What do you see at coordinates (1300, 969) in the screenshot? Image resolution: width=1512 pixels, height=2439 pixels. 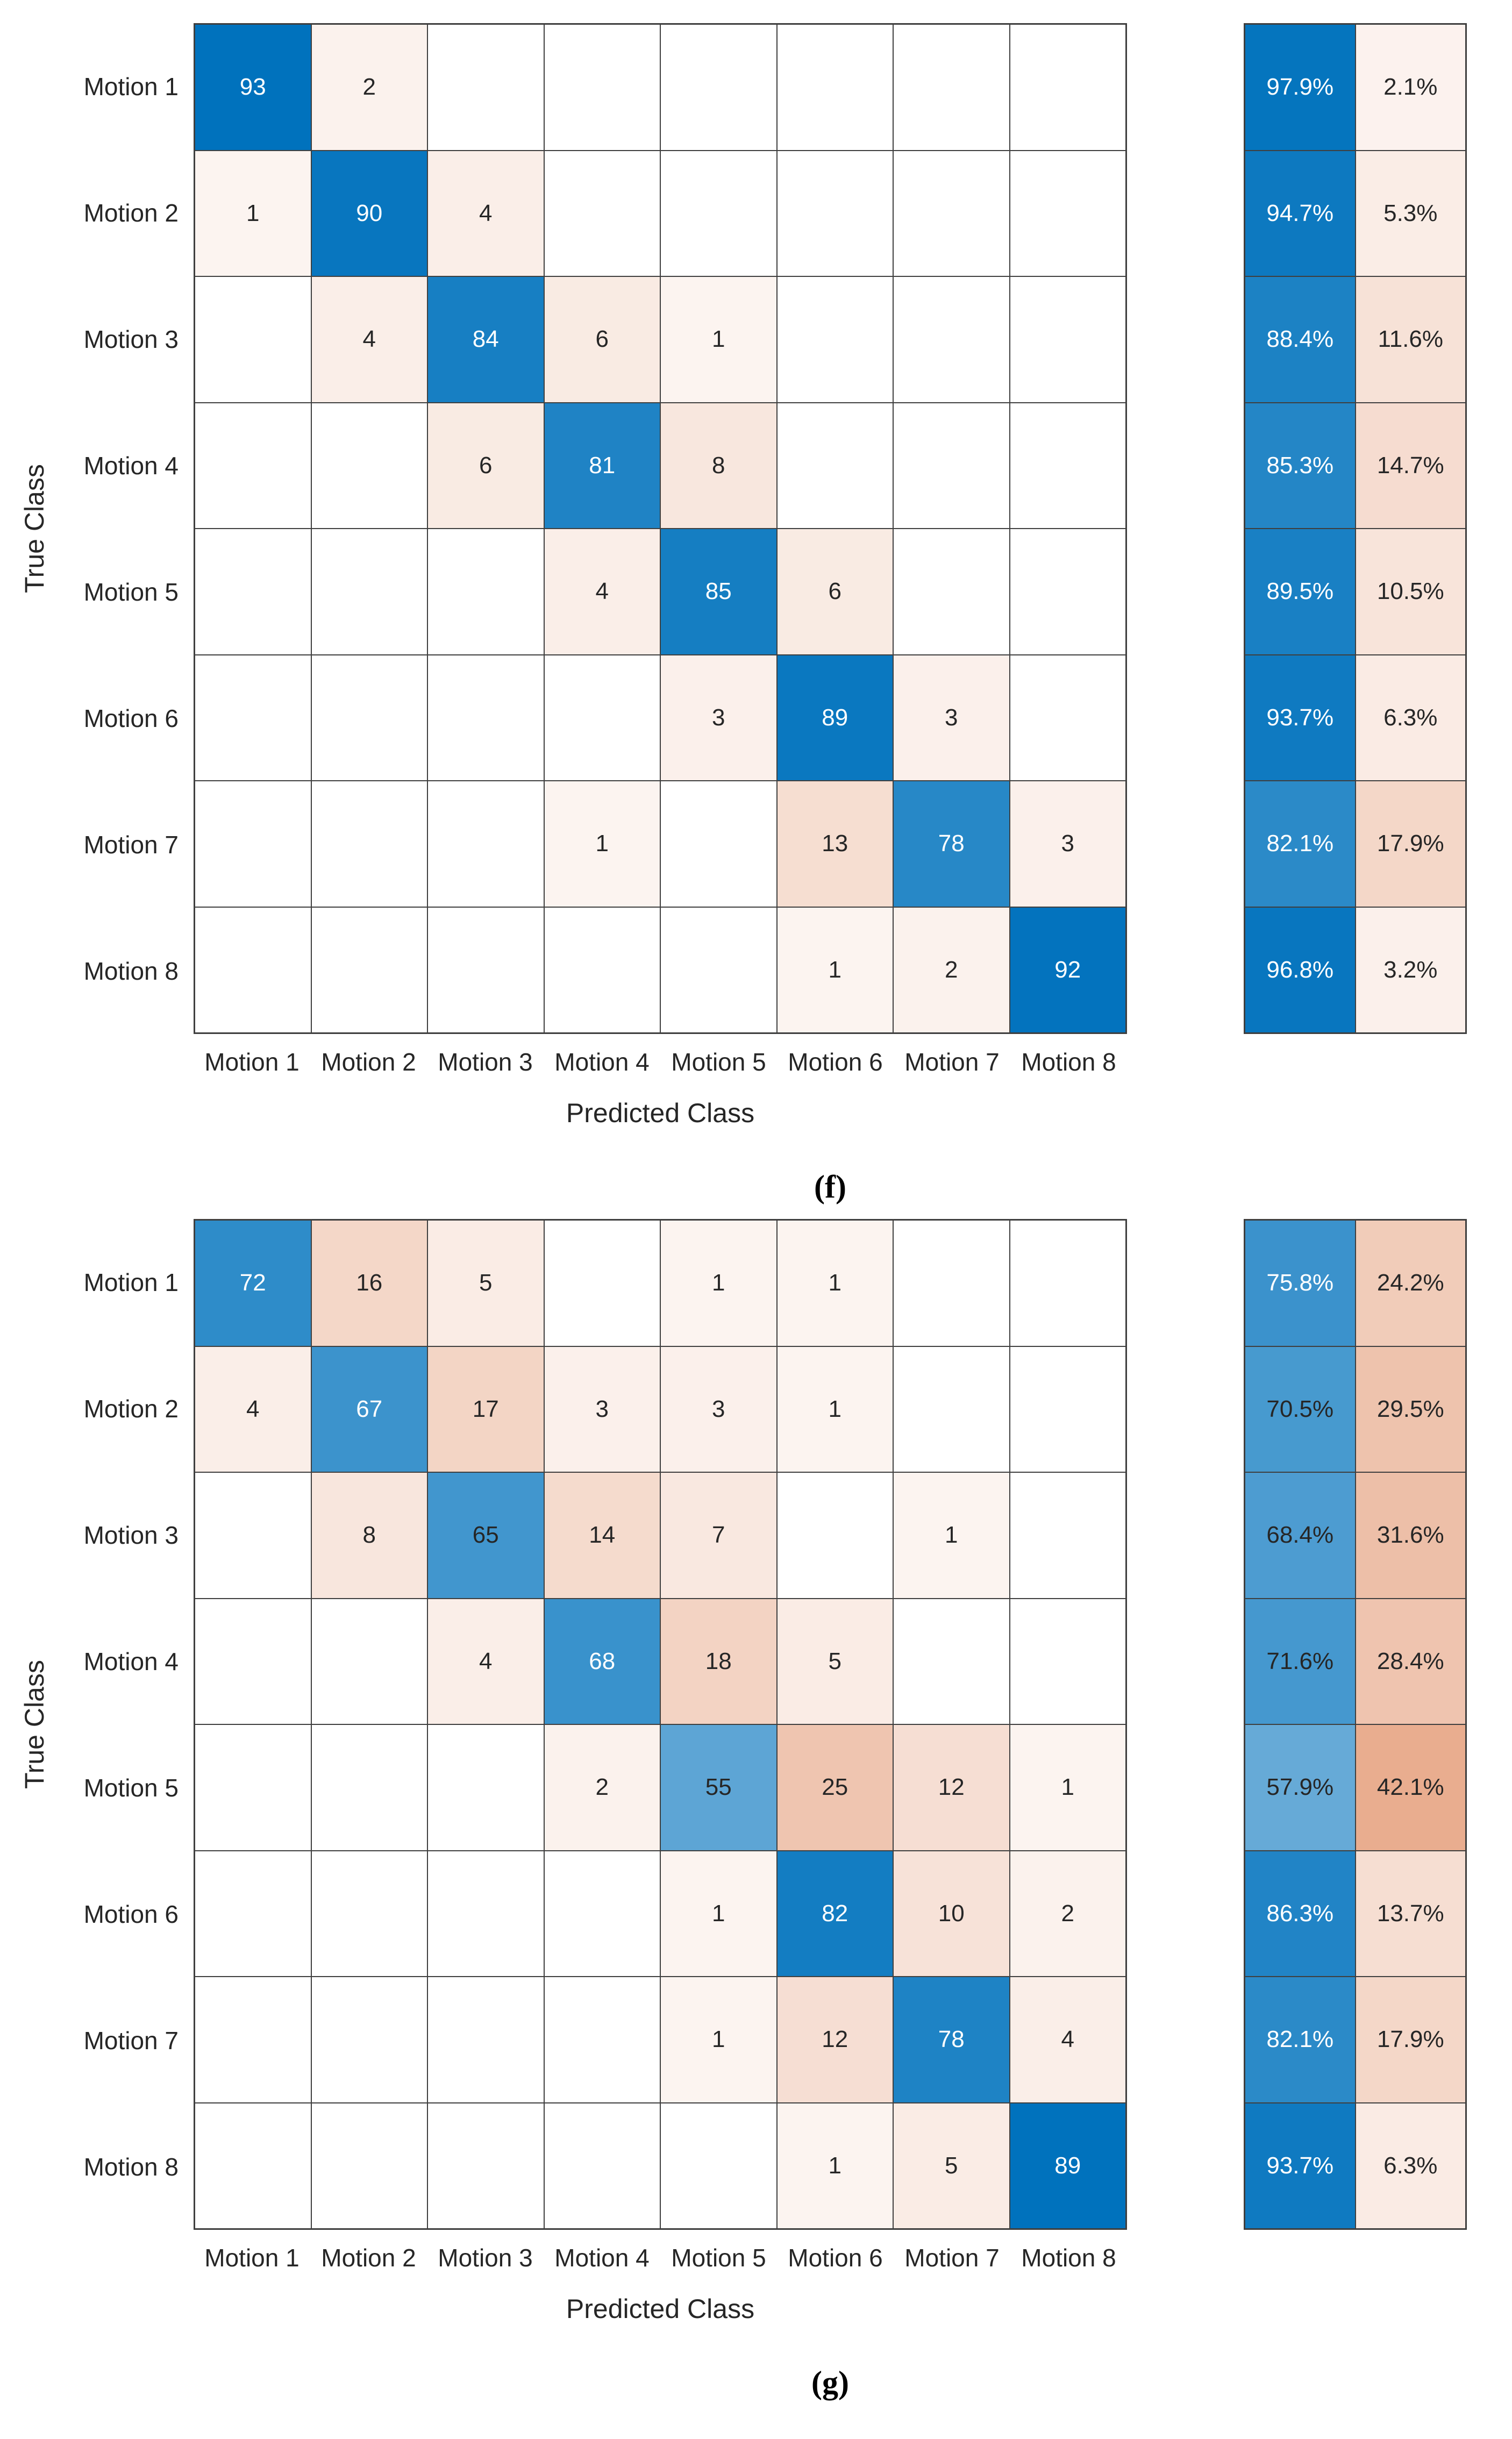 I see `summary-tpr-cell: 96.8%` at bounding box center [1300, 969].